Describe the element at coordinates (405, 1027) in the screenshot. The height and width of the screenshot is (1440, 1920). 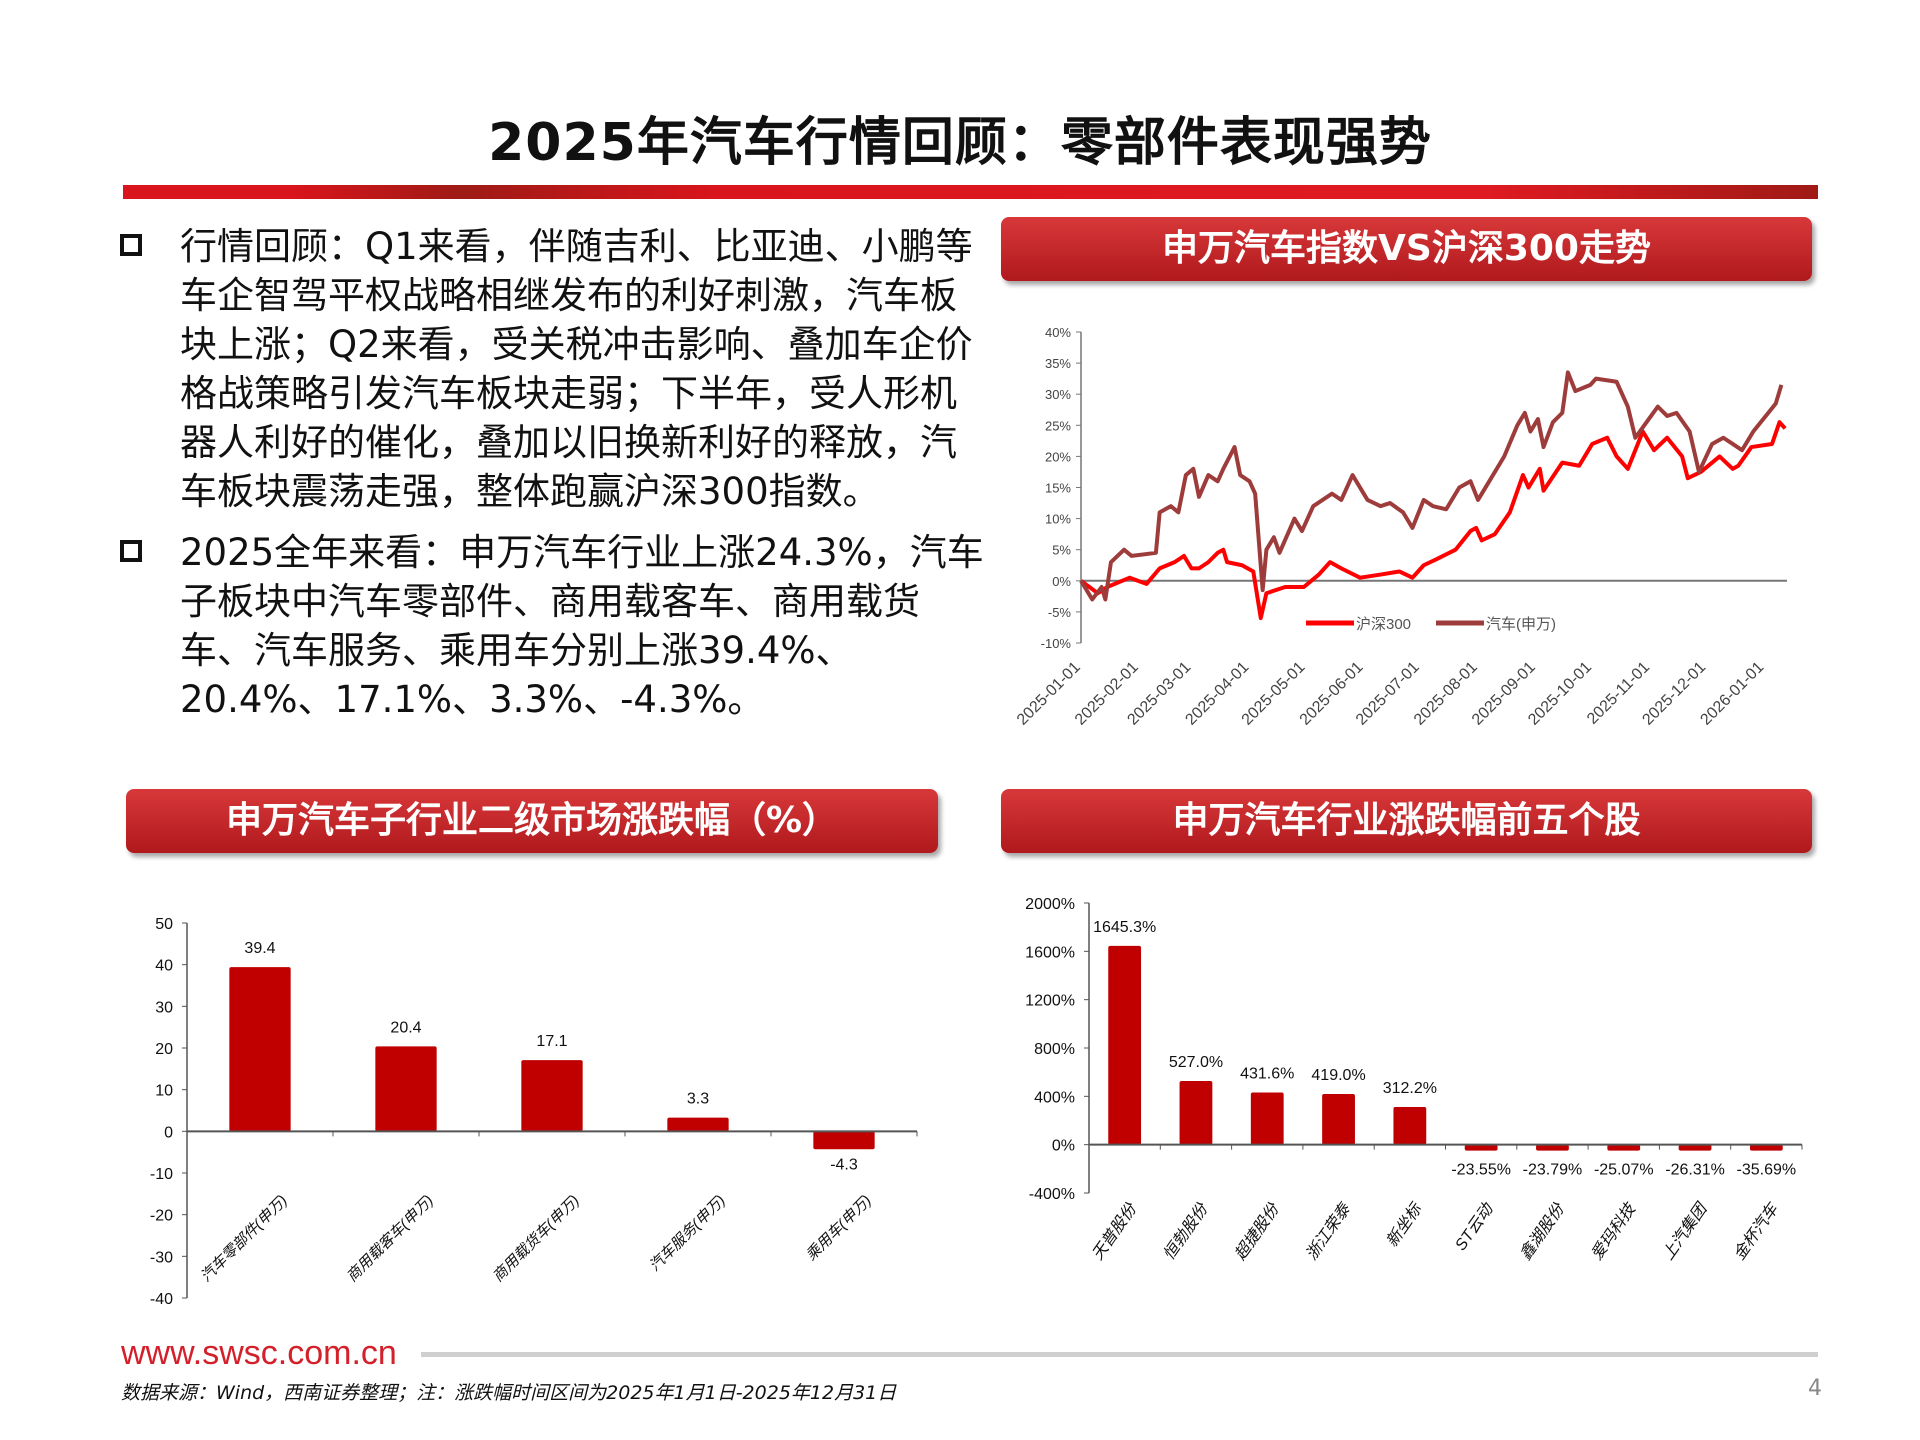
I see `data-label: 20.4` at that location.